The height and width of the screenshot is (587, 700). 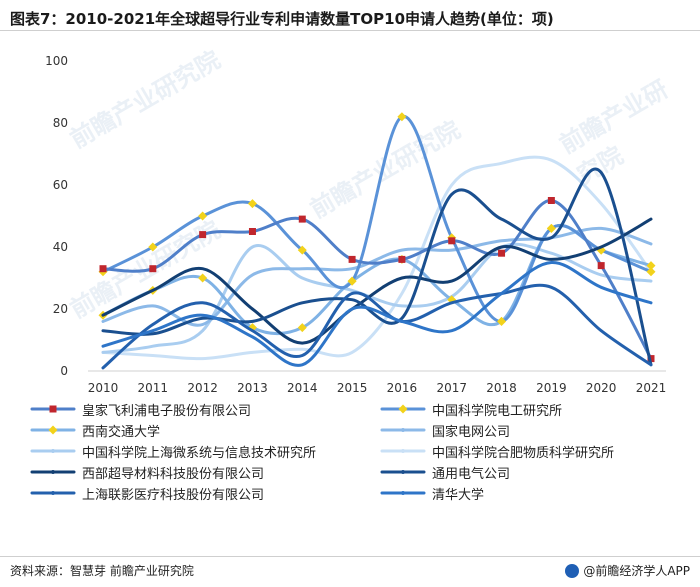 I want to click on footer-brand: @前瞻经济学人APP, so click(x=627, y=570).